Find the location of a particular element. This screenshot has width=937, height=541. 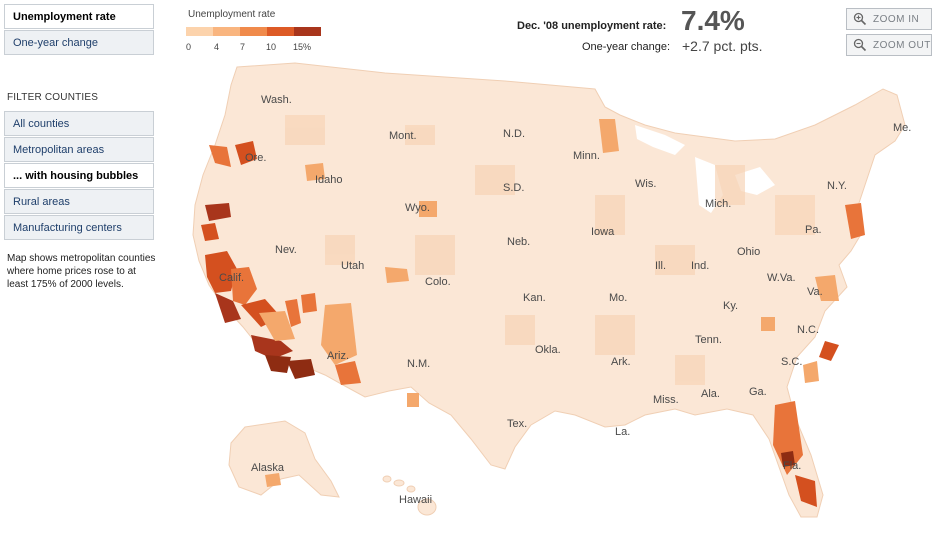

zoom-out-icon is located at coordinates (860, 45).